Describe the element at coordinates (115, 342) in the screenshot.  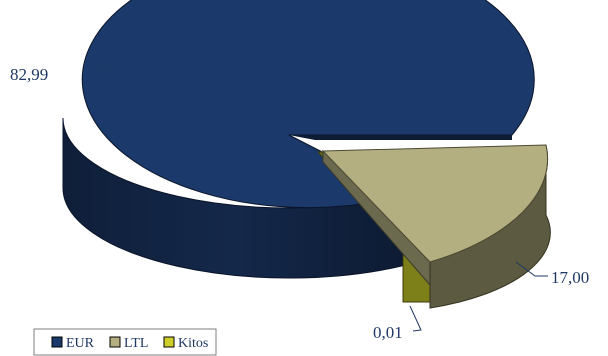
I see `legend-swatch-ltl` at that location.